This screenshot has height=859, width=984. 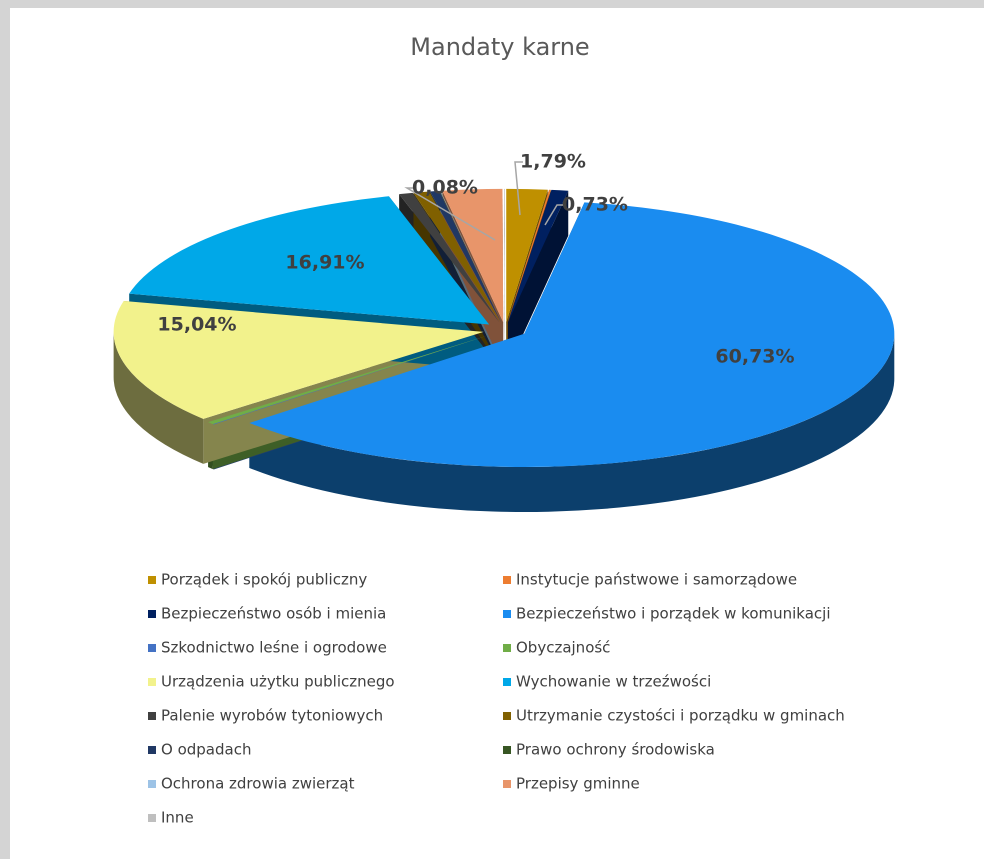 I want to click on data-label: 0,73%, so click(x=595, y=205).